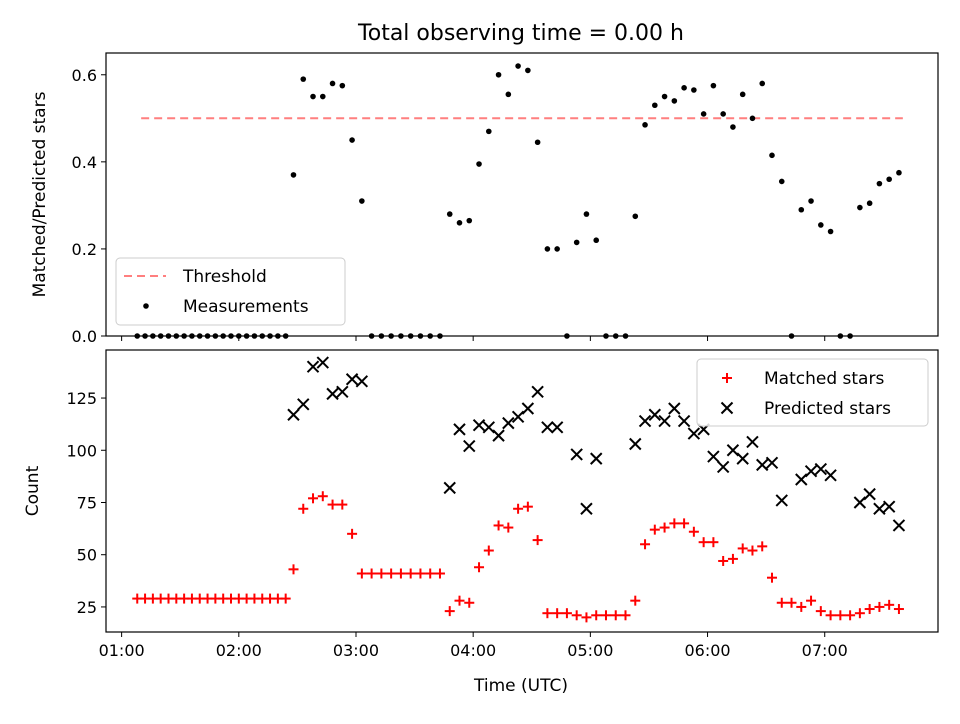 This screenshot has width=960, height=724. I want to click on x-tick-label: 01:00, so click(122, 650).